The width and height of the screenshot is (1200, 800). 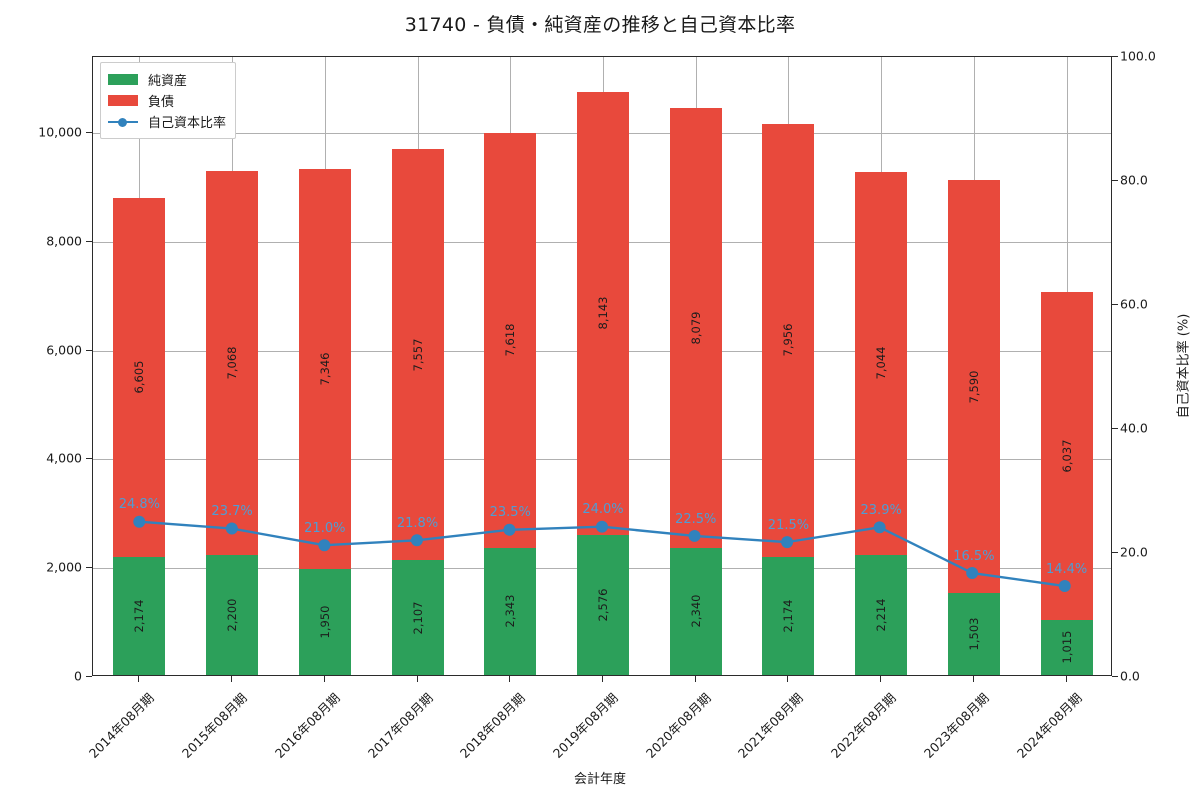 What do you see at coordinates (232, 363) in the screenshot?
I see `bar-segment-liability: 7,068` at bounding box center [232, 363].